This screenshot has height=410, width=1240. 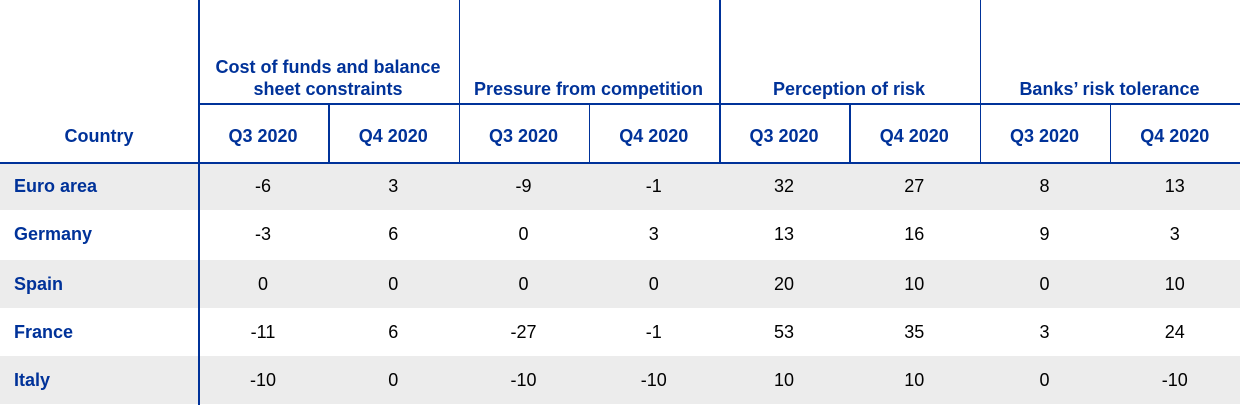 What do you see at coordinates (784, 283) in the screenshot?
I see `value-cell: 20` at bounding box center [784, 283].